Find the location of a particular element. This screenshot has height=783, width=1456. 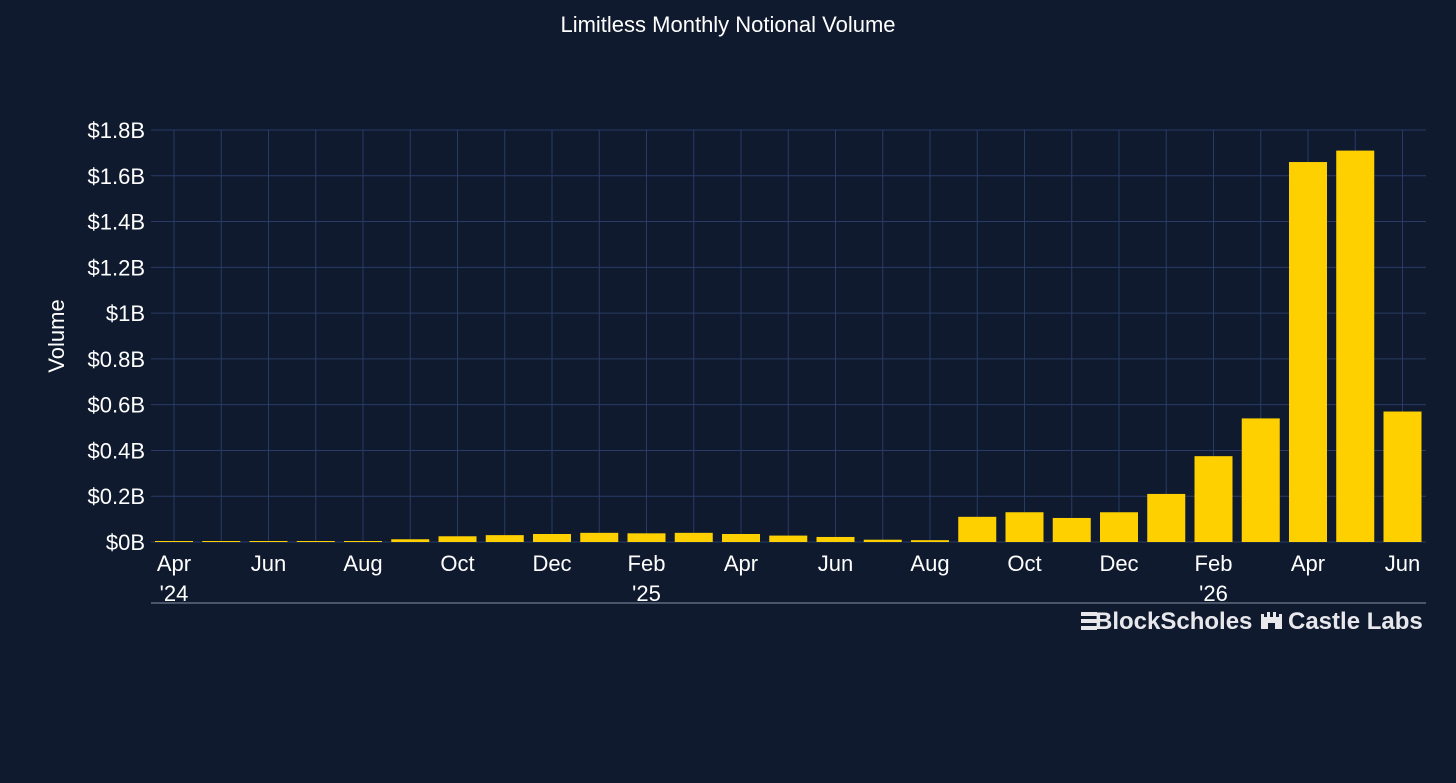

y-tick-label: $0.4B is located at coordinates (117, 450).